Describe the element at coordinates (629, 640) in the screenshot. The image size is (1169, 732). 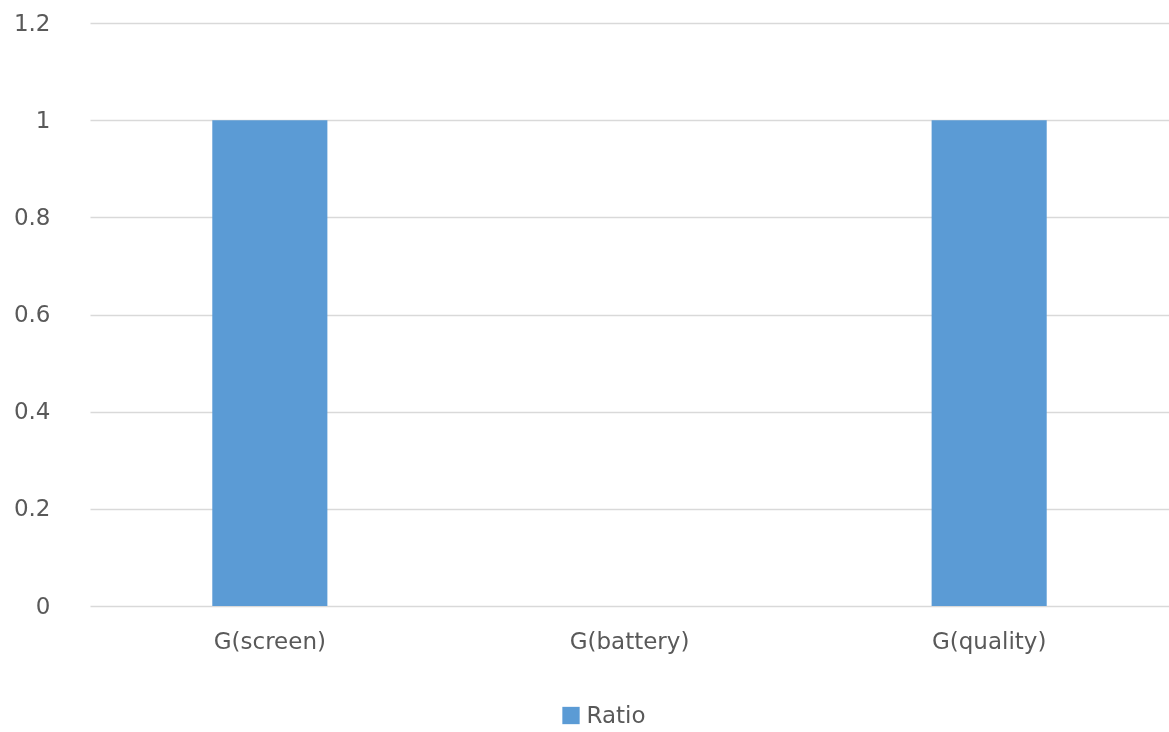
I see `x-tick-label: G(battery)` at that location.